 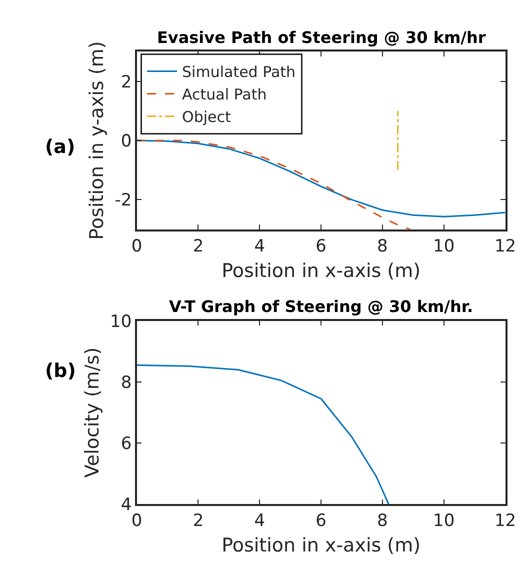 What do you see at coordinates (126, 444) in the screenshot?
I see `y-tick-label: 6` at bounding box center [126, 444].